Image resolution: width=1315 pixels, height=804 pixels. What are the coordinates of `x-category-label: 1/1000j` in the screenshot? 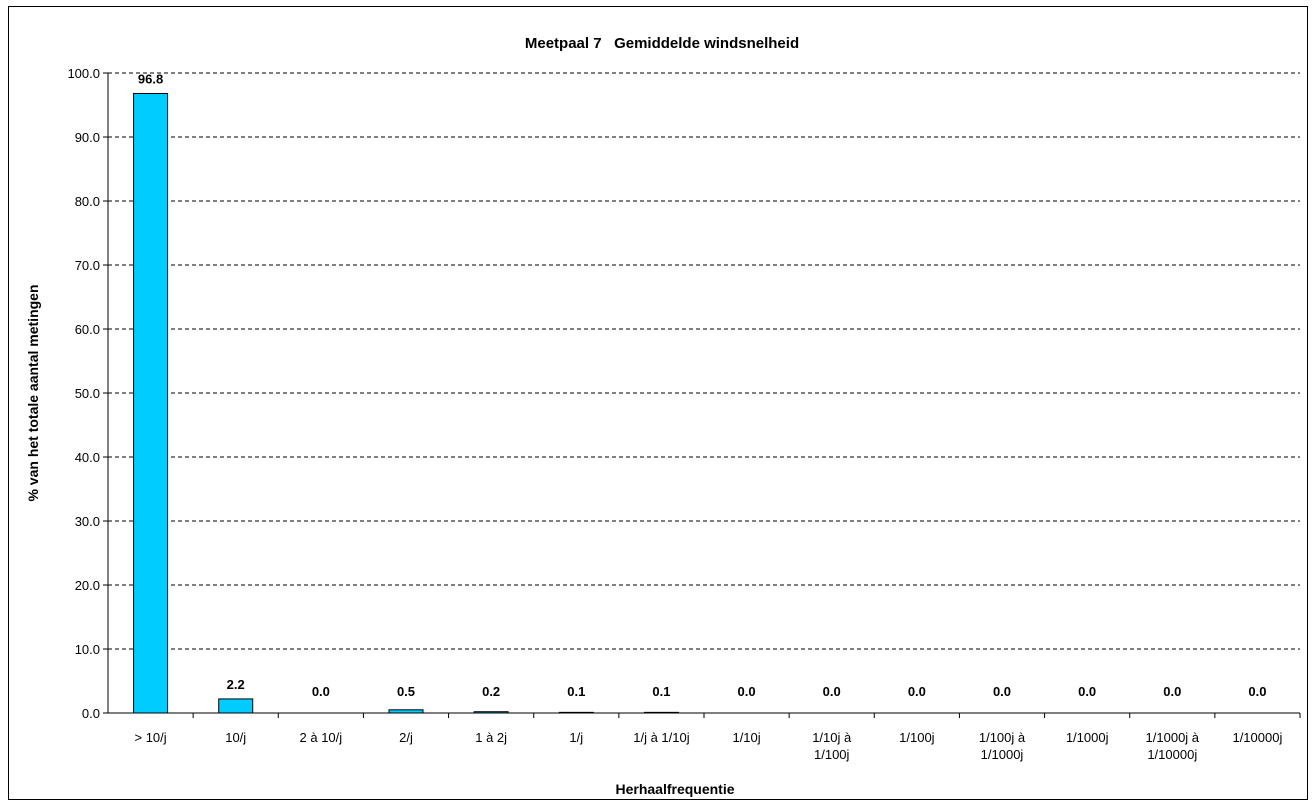 It's located at (1087, 737).